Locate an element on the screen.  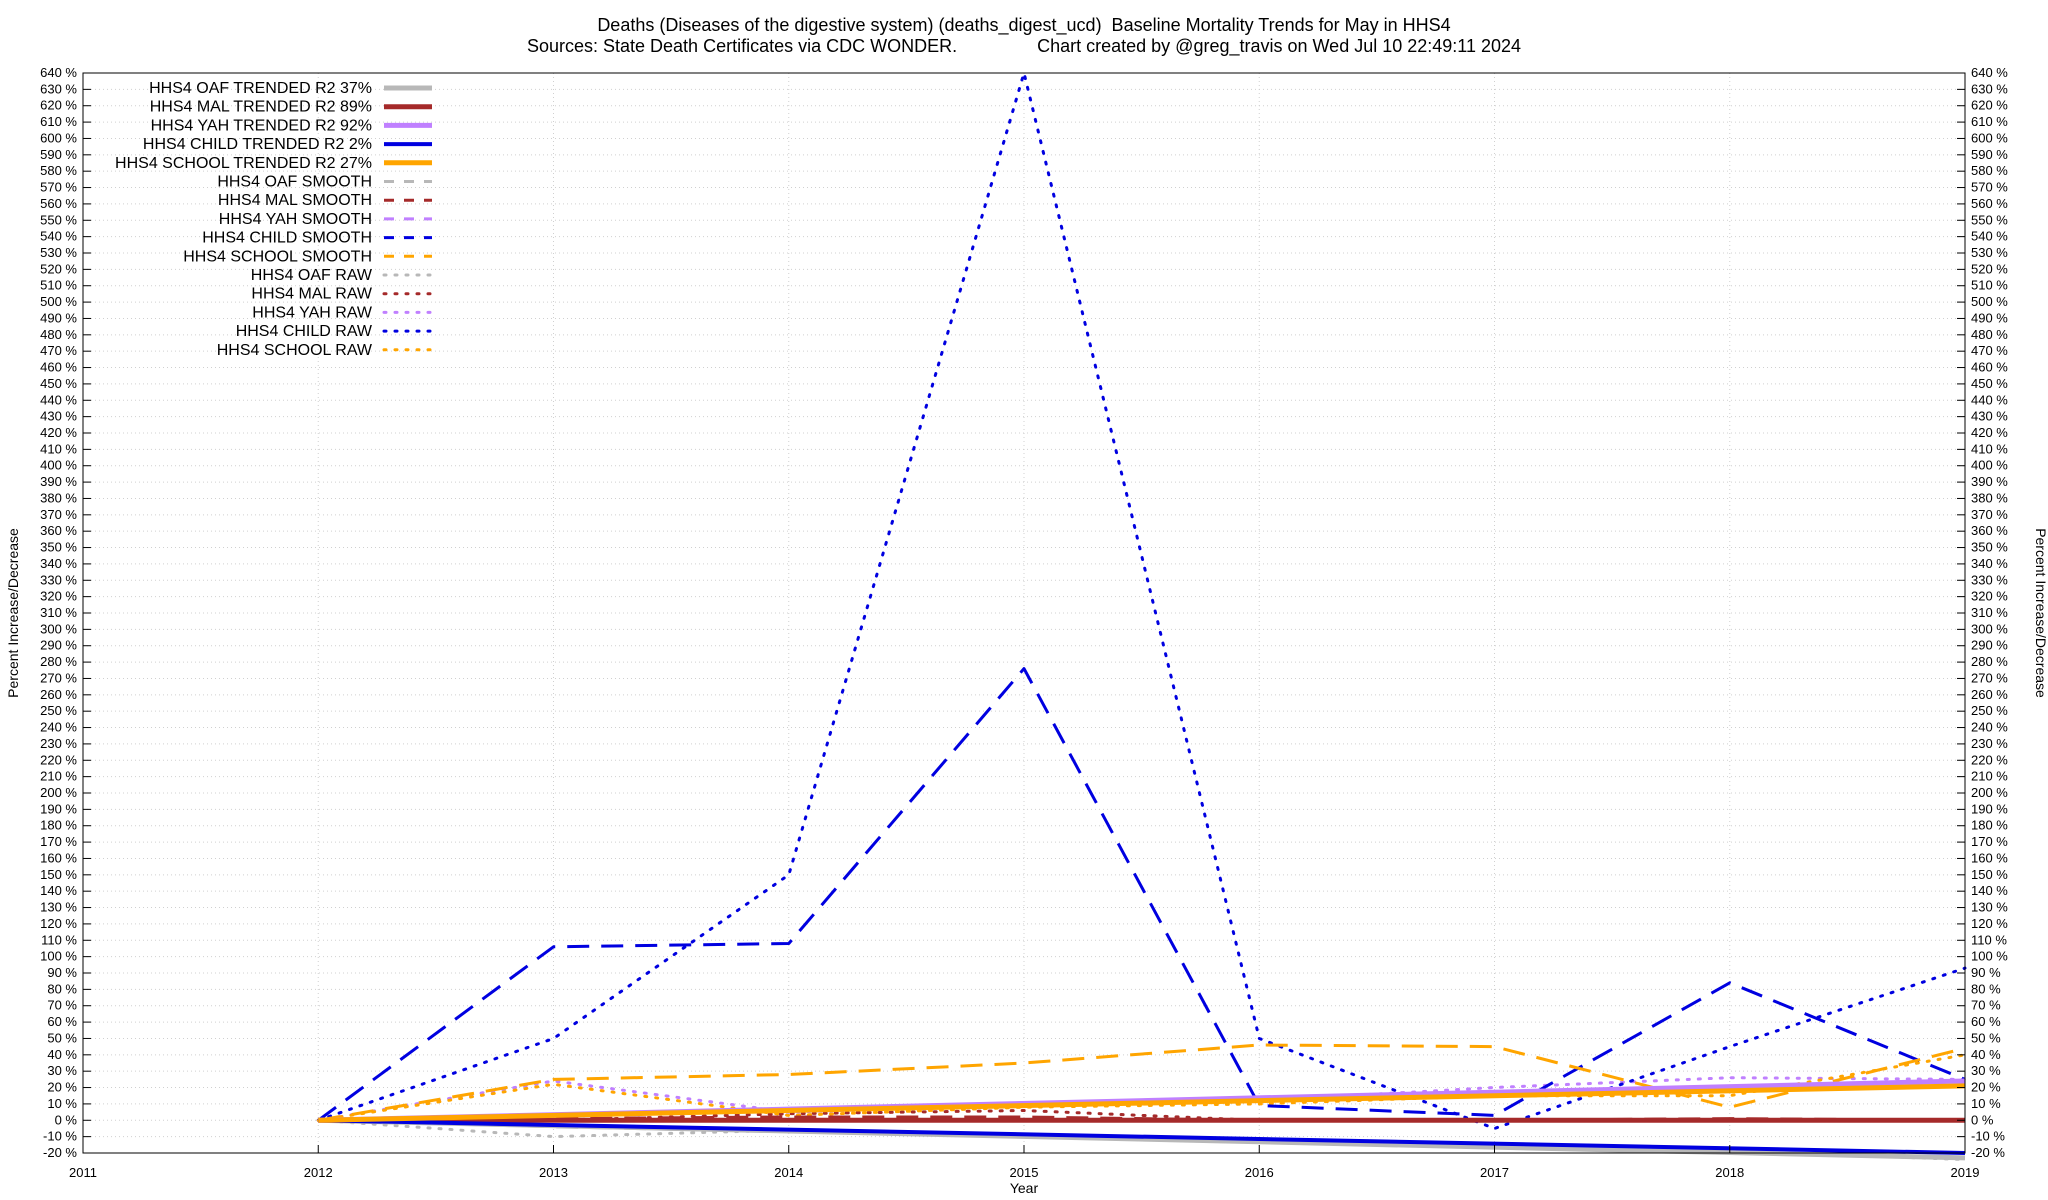
y2-tick-label: 340 % is located at coordinates (1989, 563).